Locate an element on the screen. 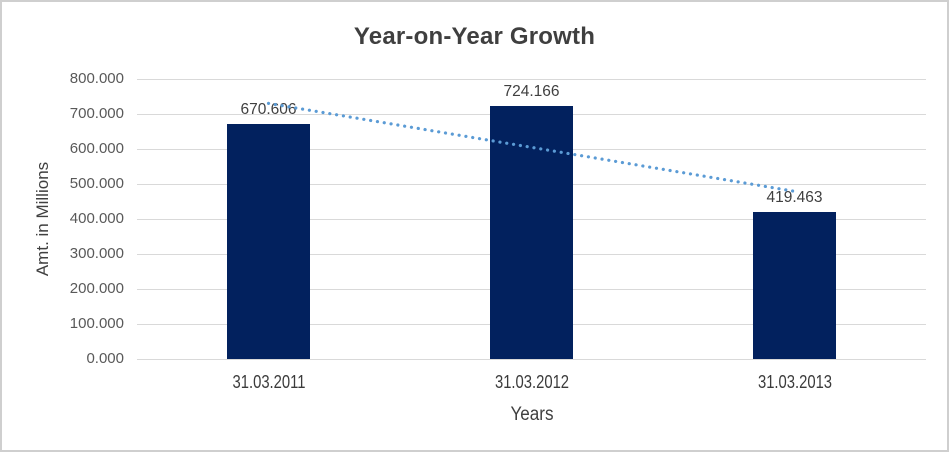  x-tick-label: 31.03.2012 is located at coordinates (531, 381).